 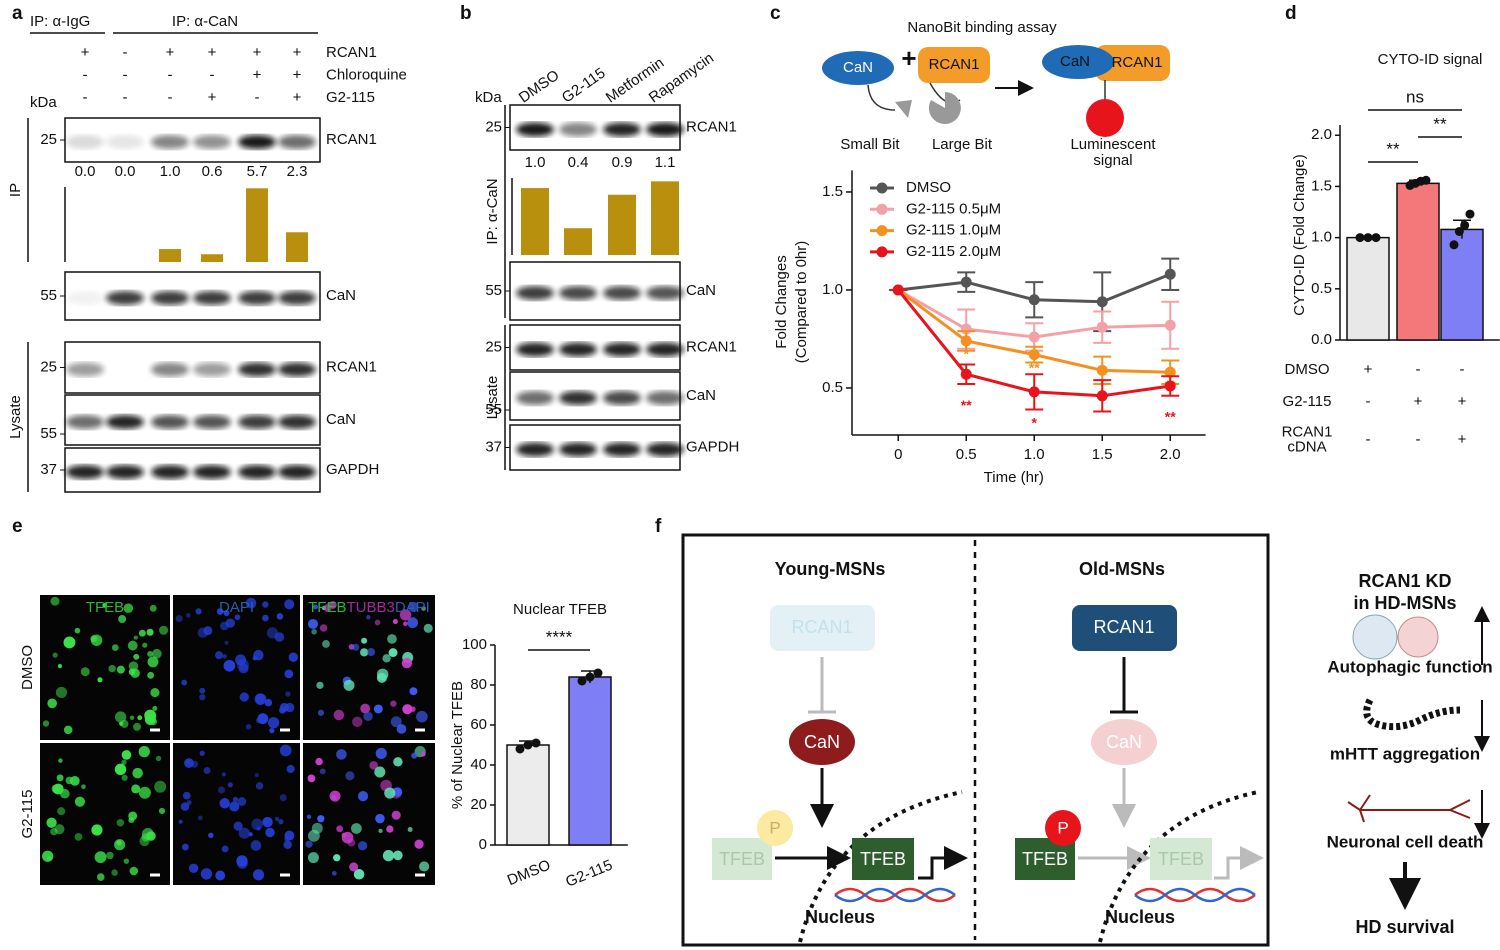 I want to click on nuclear-membrane, so click(x=1178, y=866).